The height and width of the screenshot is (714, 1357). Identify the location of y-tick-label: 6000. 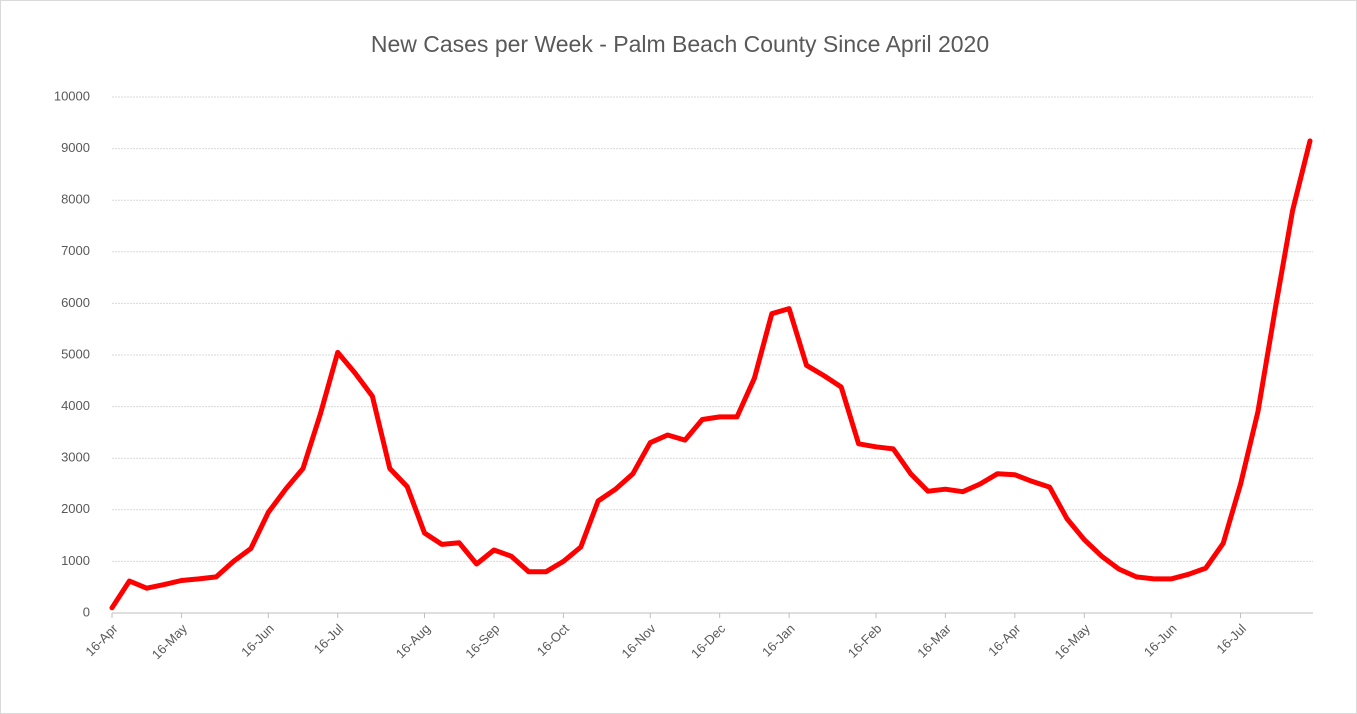
(75, 302).